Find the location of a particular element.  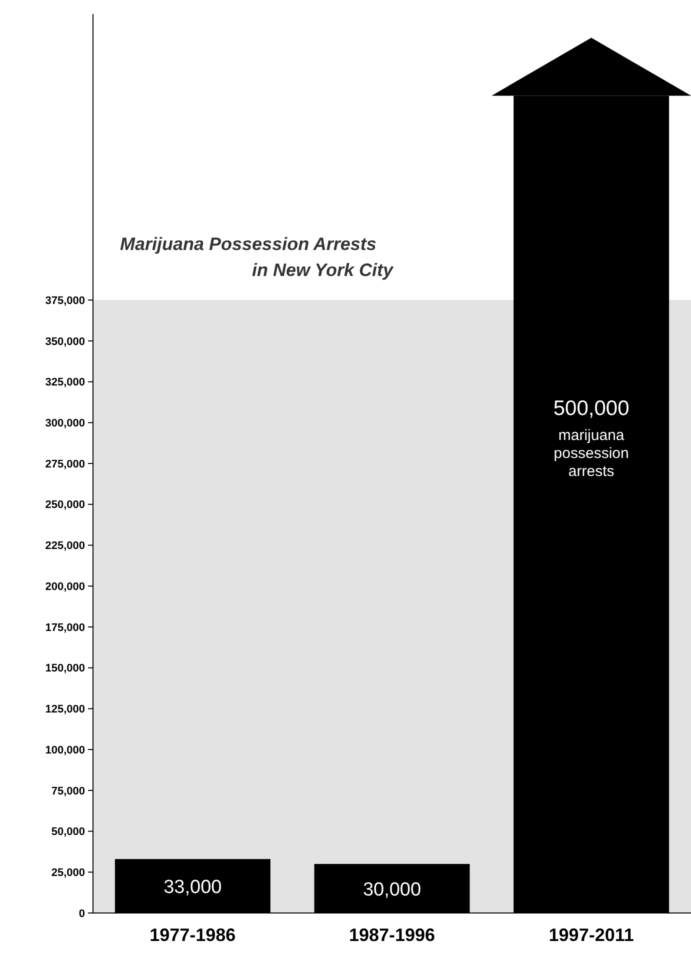

y-tick-label: 375,000 is located at coordinates (65, 300).